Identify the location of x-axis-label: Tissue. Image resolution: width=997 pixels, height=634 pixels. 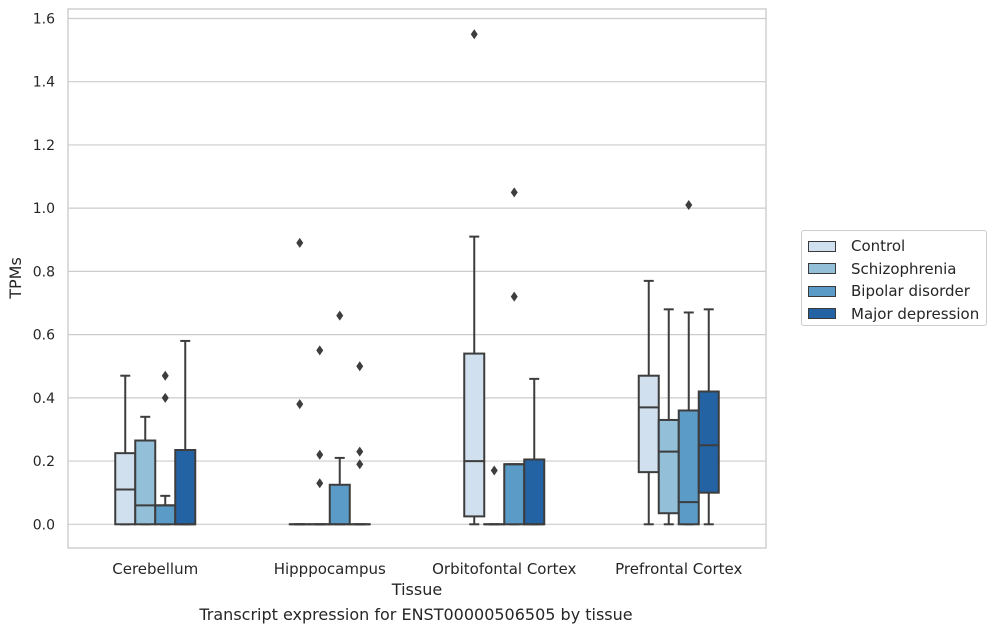
(416, 589).